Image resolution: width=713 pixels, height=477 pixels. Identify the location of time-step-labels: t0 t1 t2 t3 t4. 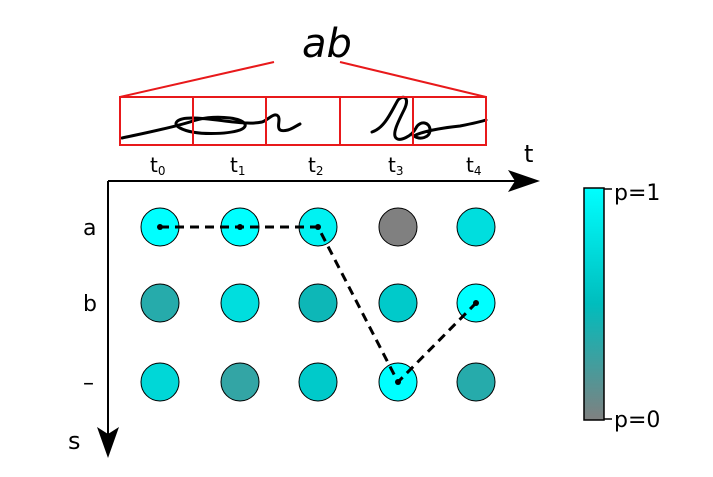
(315, 165).